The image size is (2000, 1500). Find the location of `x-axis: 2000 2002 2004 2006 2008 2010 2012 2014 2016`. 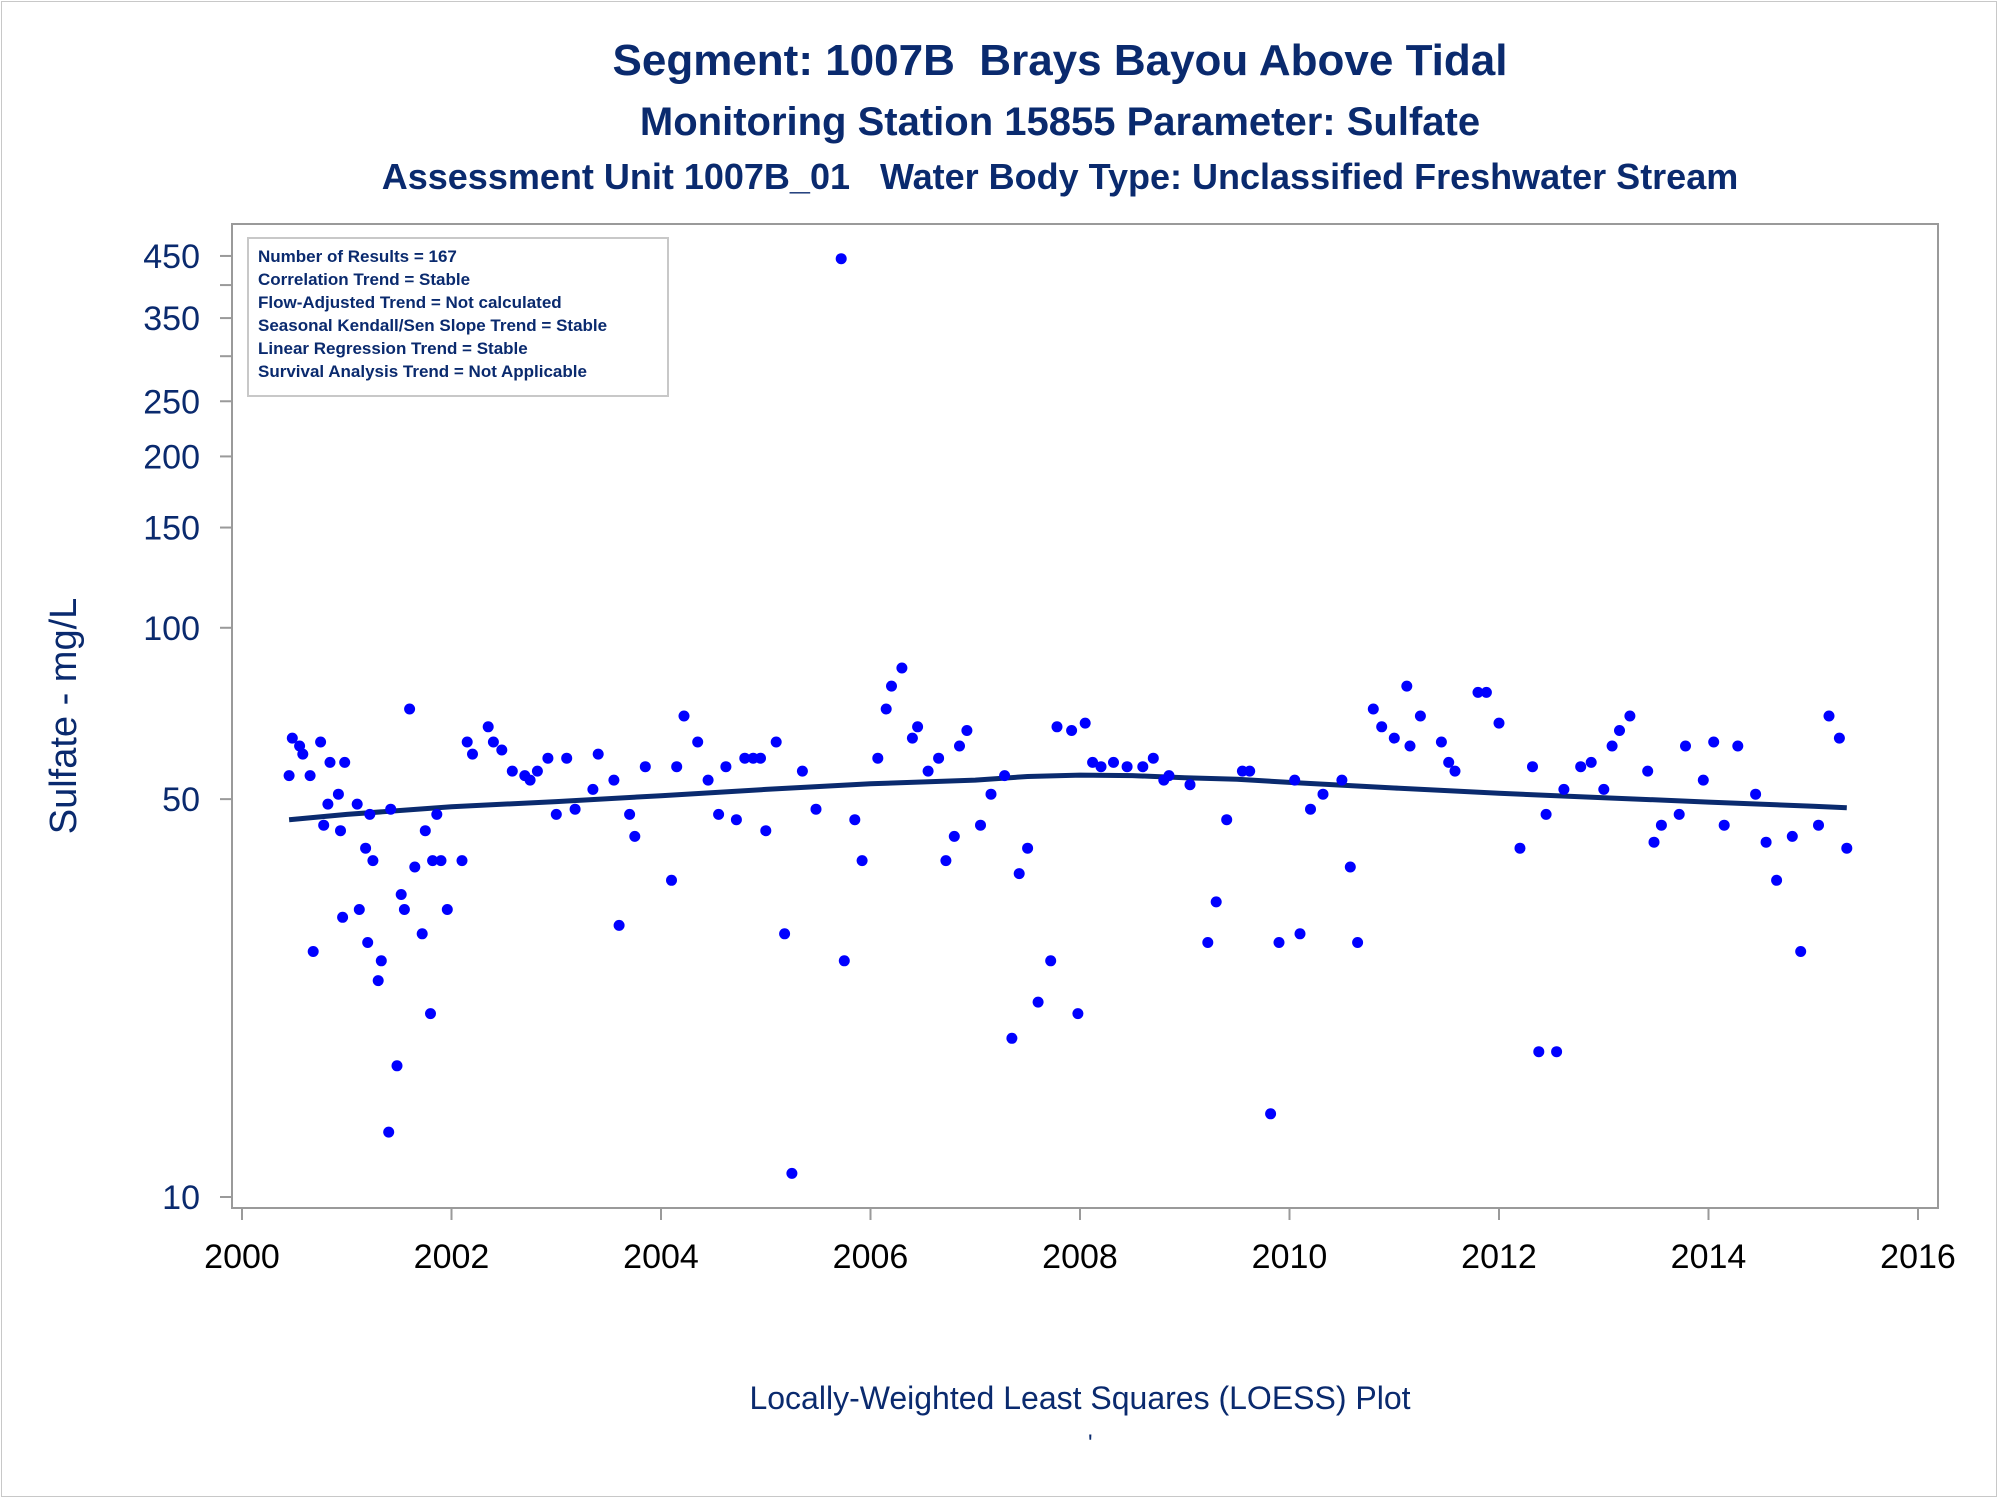

x-axis: 2000 2002 2004 2006 2008 2010 2012 2014 2016 is located at coordinates (1080, 1242).